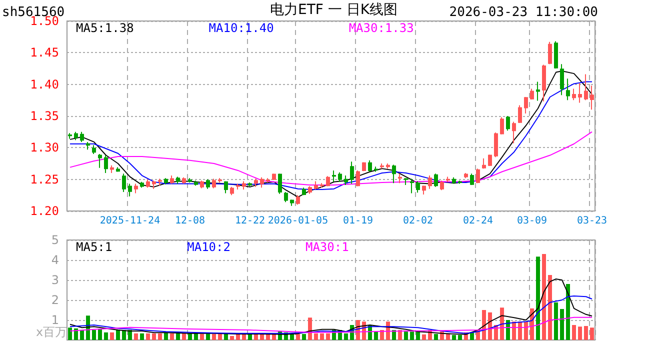  What do you see at coordinates (55, 260) in the screenshot?
I see `y-tick-label: 4` at bounding box center [55, 260].